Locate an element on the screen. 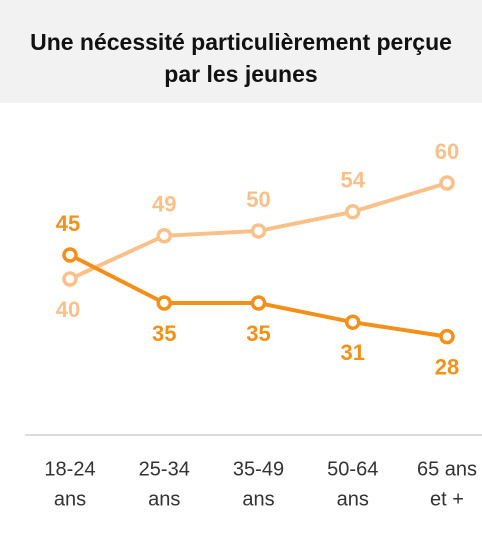 This screenshot has height=558, width=482. data-label: 50 is located at coordinates (258, 199).